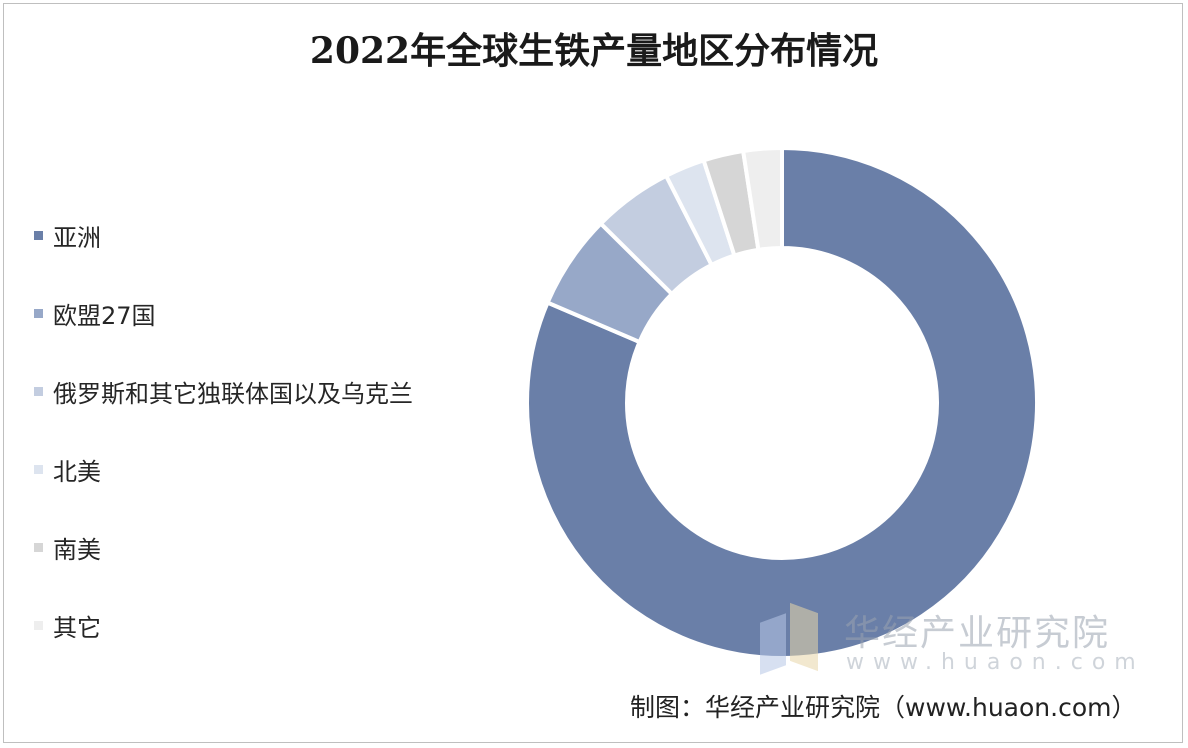 Image resolution: width=1188 pixels, height=748 pixels. What do you see at coordinates (995, 662) in the screenshot?
I see `watermark-url: www.huaon.com` at bounding box center [995, 662].